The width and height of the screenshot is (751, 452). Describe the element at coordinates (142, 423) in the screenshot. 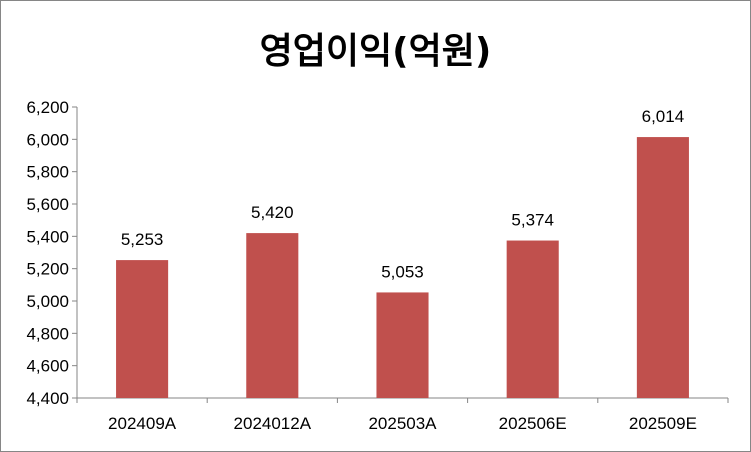

I see `x-tick-label: 202409A` at that location.